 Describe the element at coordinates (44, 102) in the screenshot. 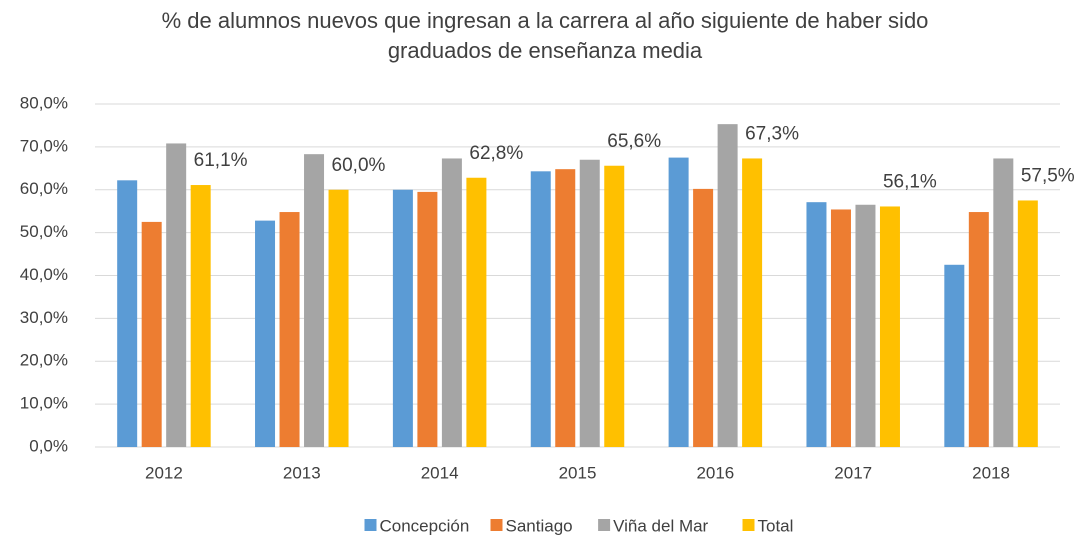

I see `y-tick-label: 80,0%` at that location.